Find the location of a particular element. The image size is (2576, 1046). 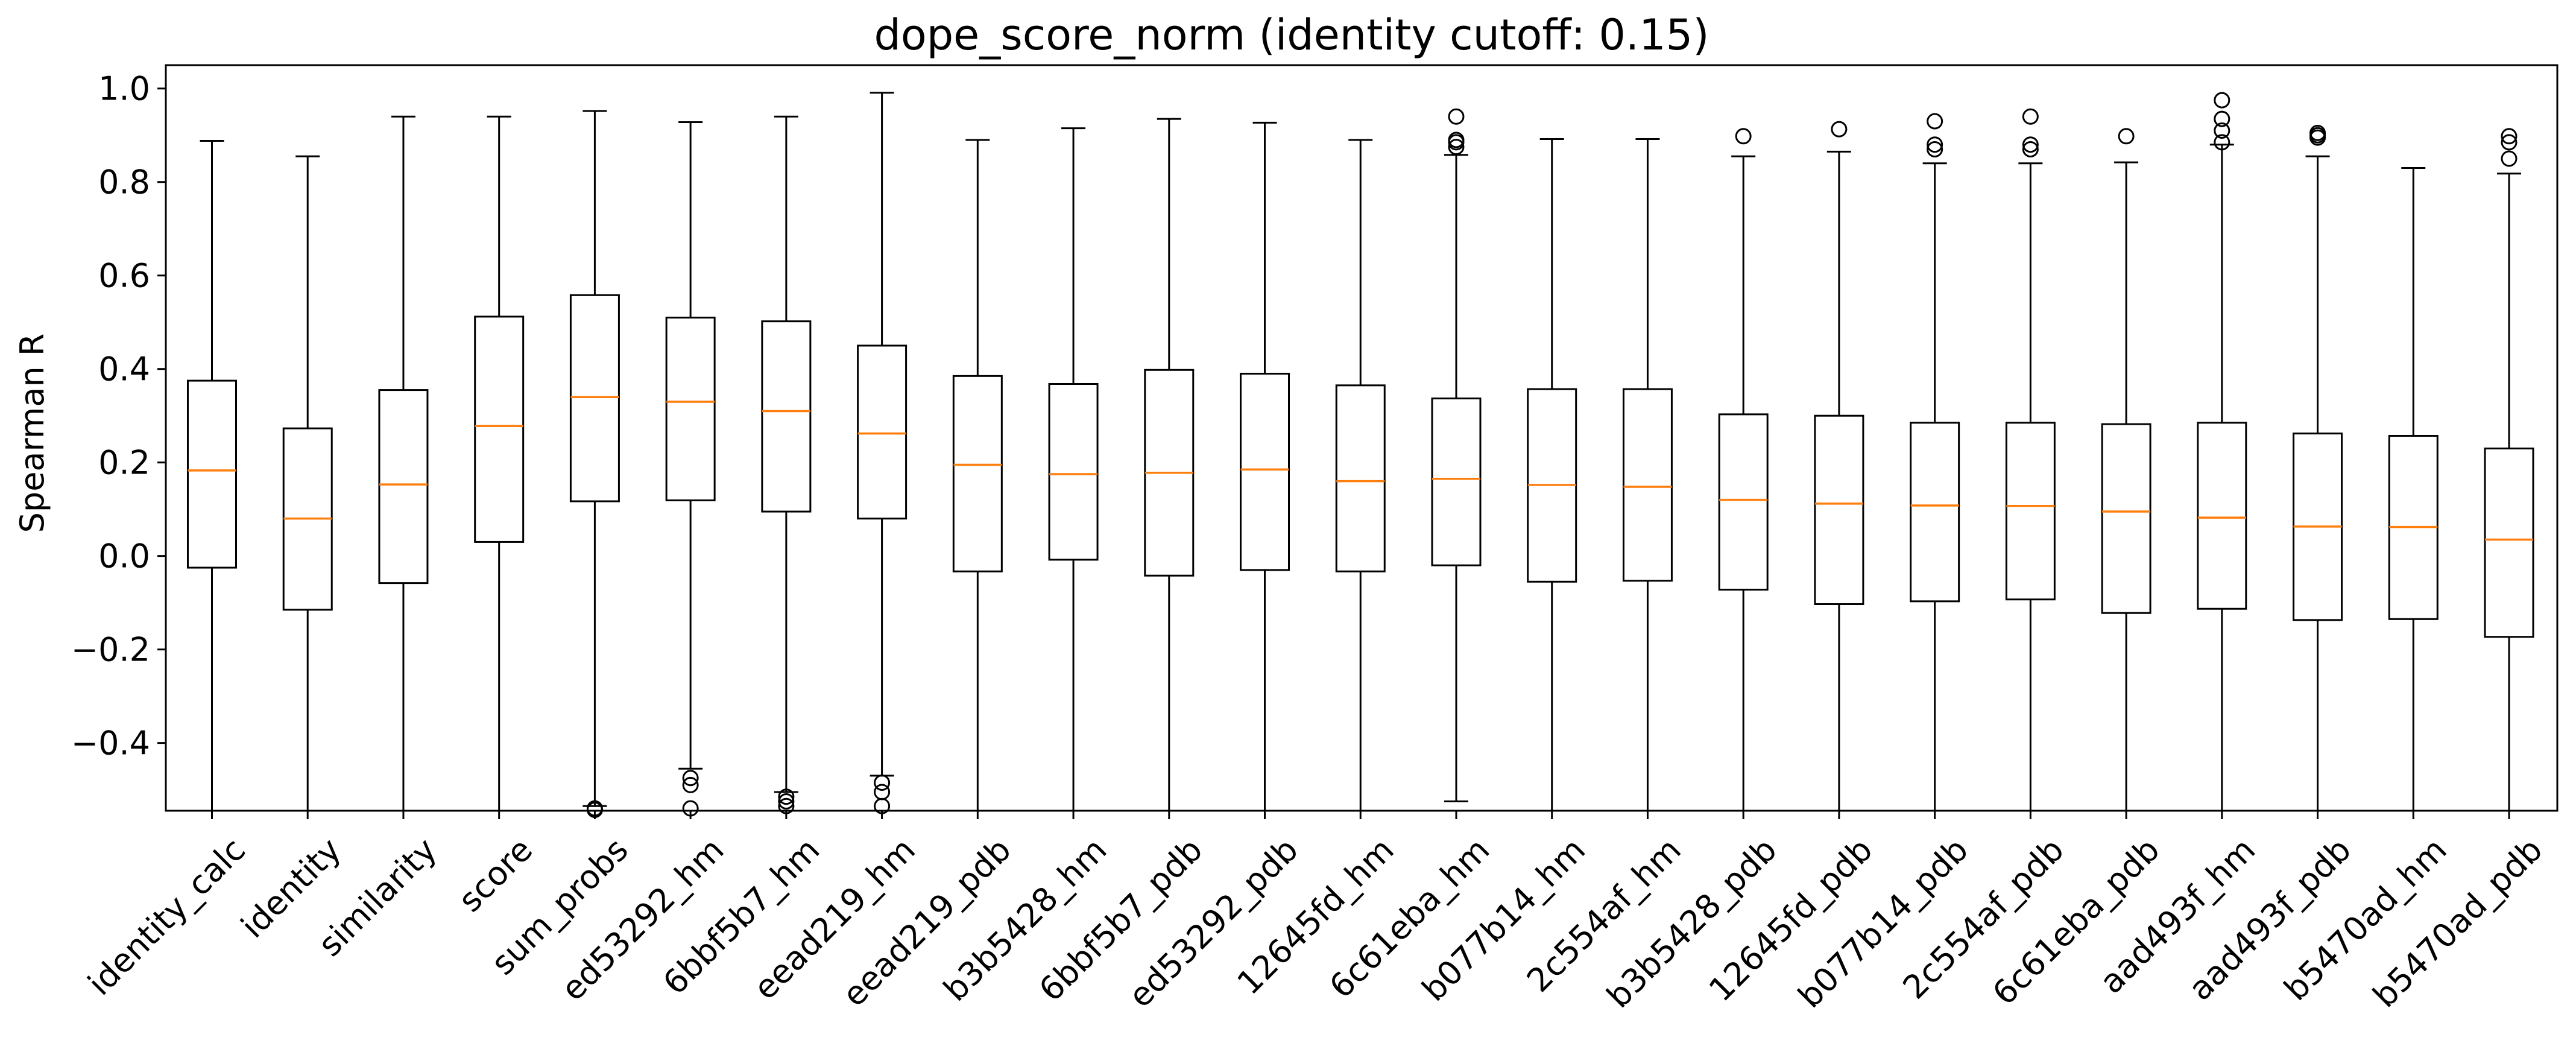

y-tick-label: 0.8 is located at coordinates (124, 182).